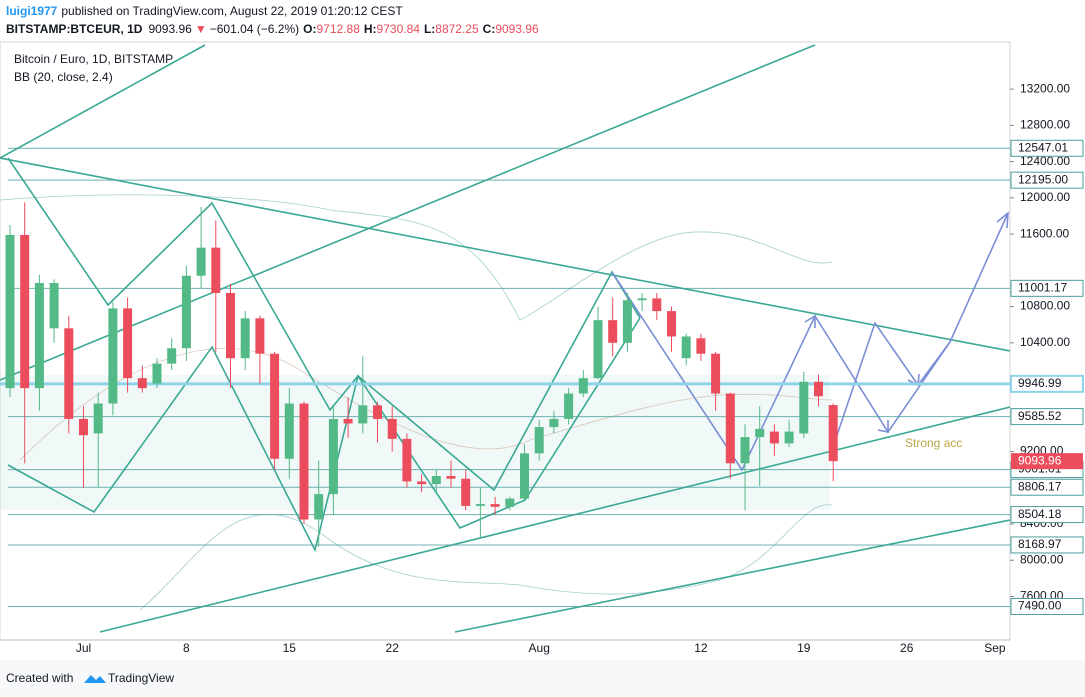 This screenshot has width=1085, height=697. I want to click on bollinger-upper, so click(416, 257).